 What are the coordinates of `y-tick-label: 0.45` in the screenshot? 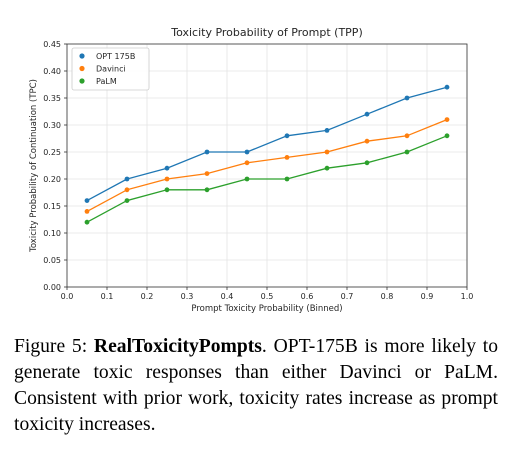 It's located at (52, 44).